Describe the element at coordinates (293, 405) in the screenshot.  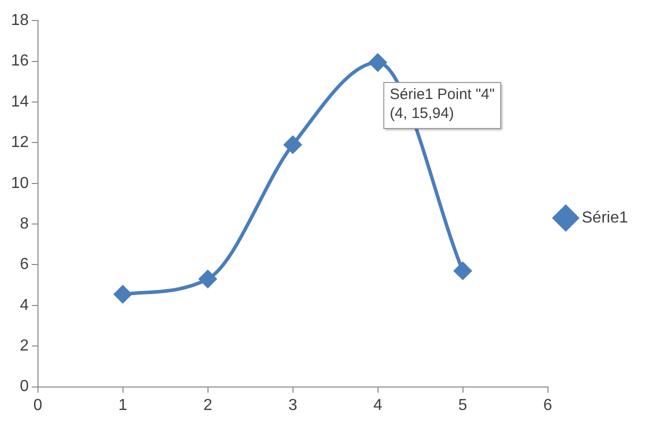
I see `x-tick-label: 3` at that location.